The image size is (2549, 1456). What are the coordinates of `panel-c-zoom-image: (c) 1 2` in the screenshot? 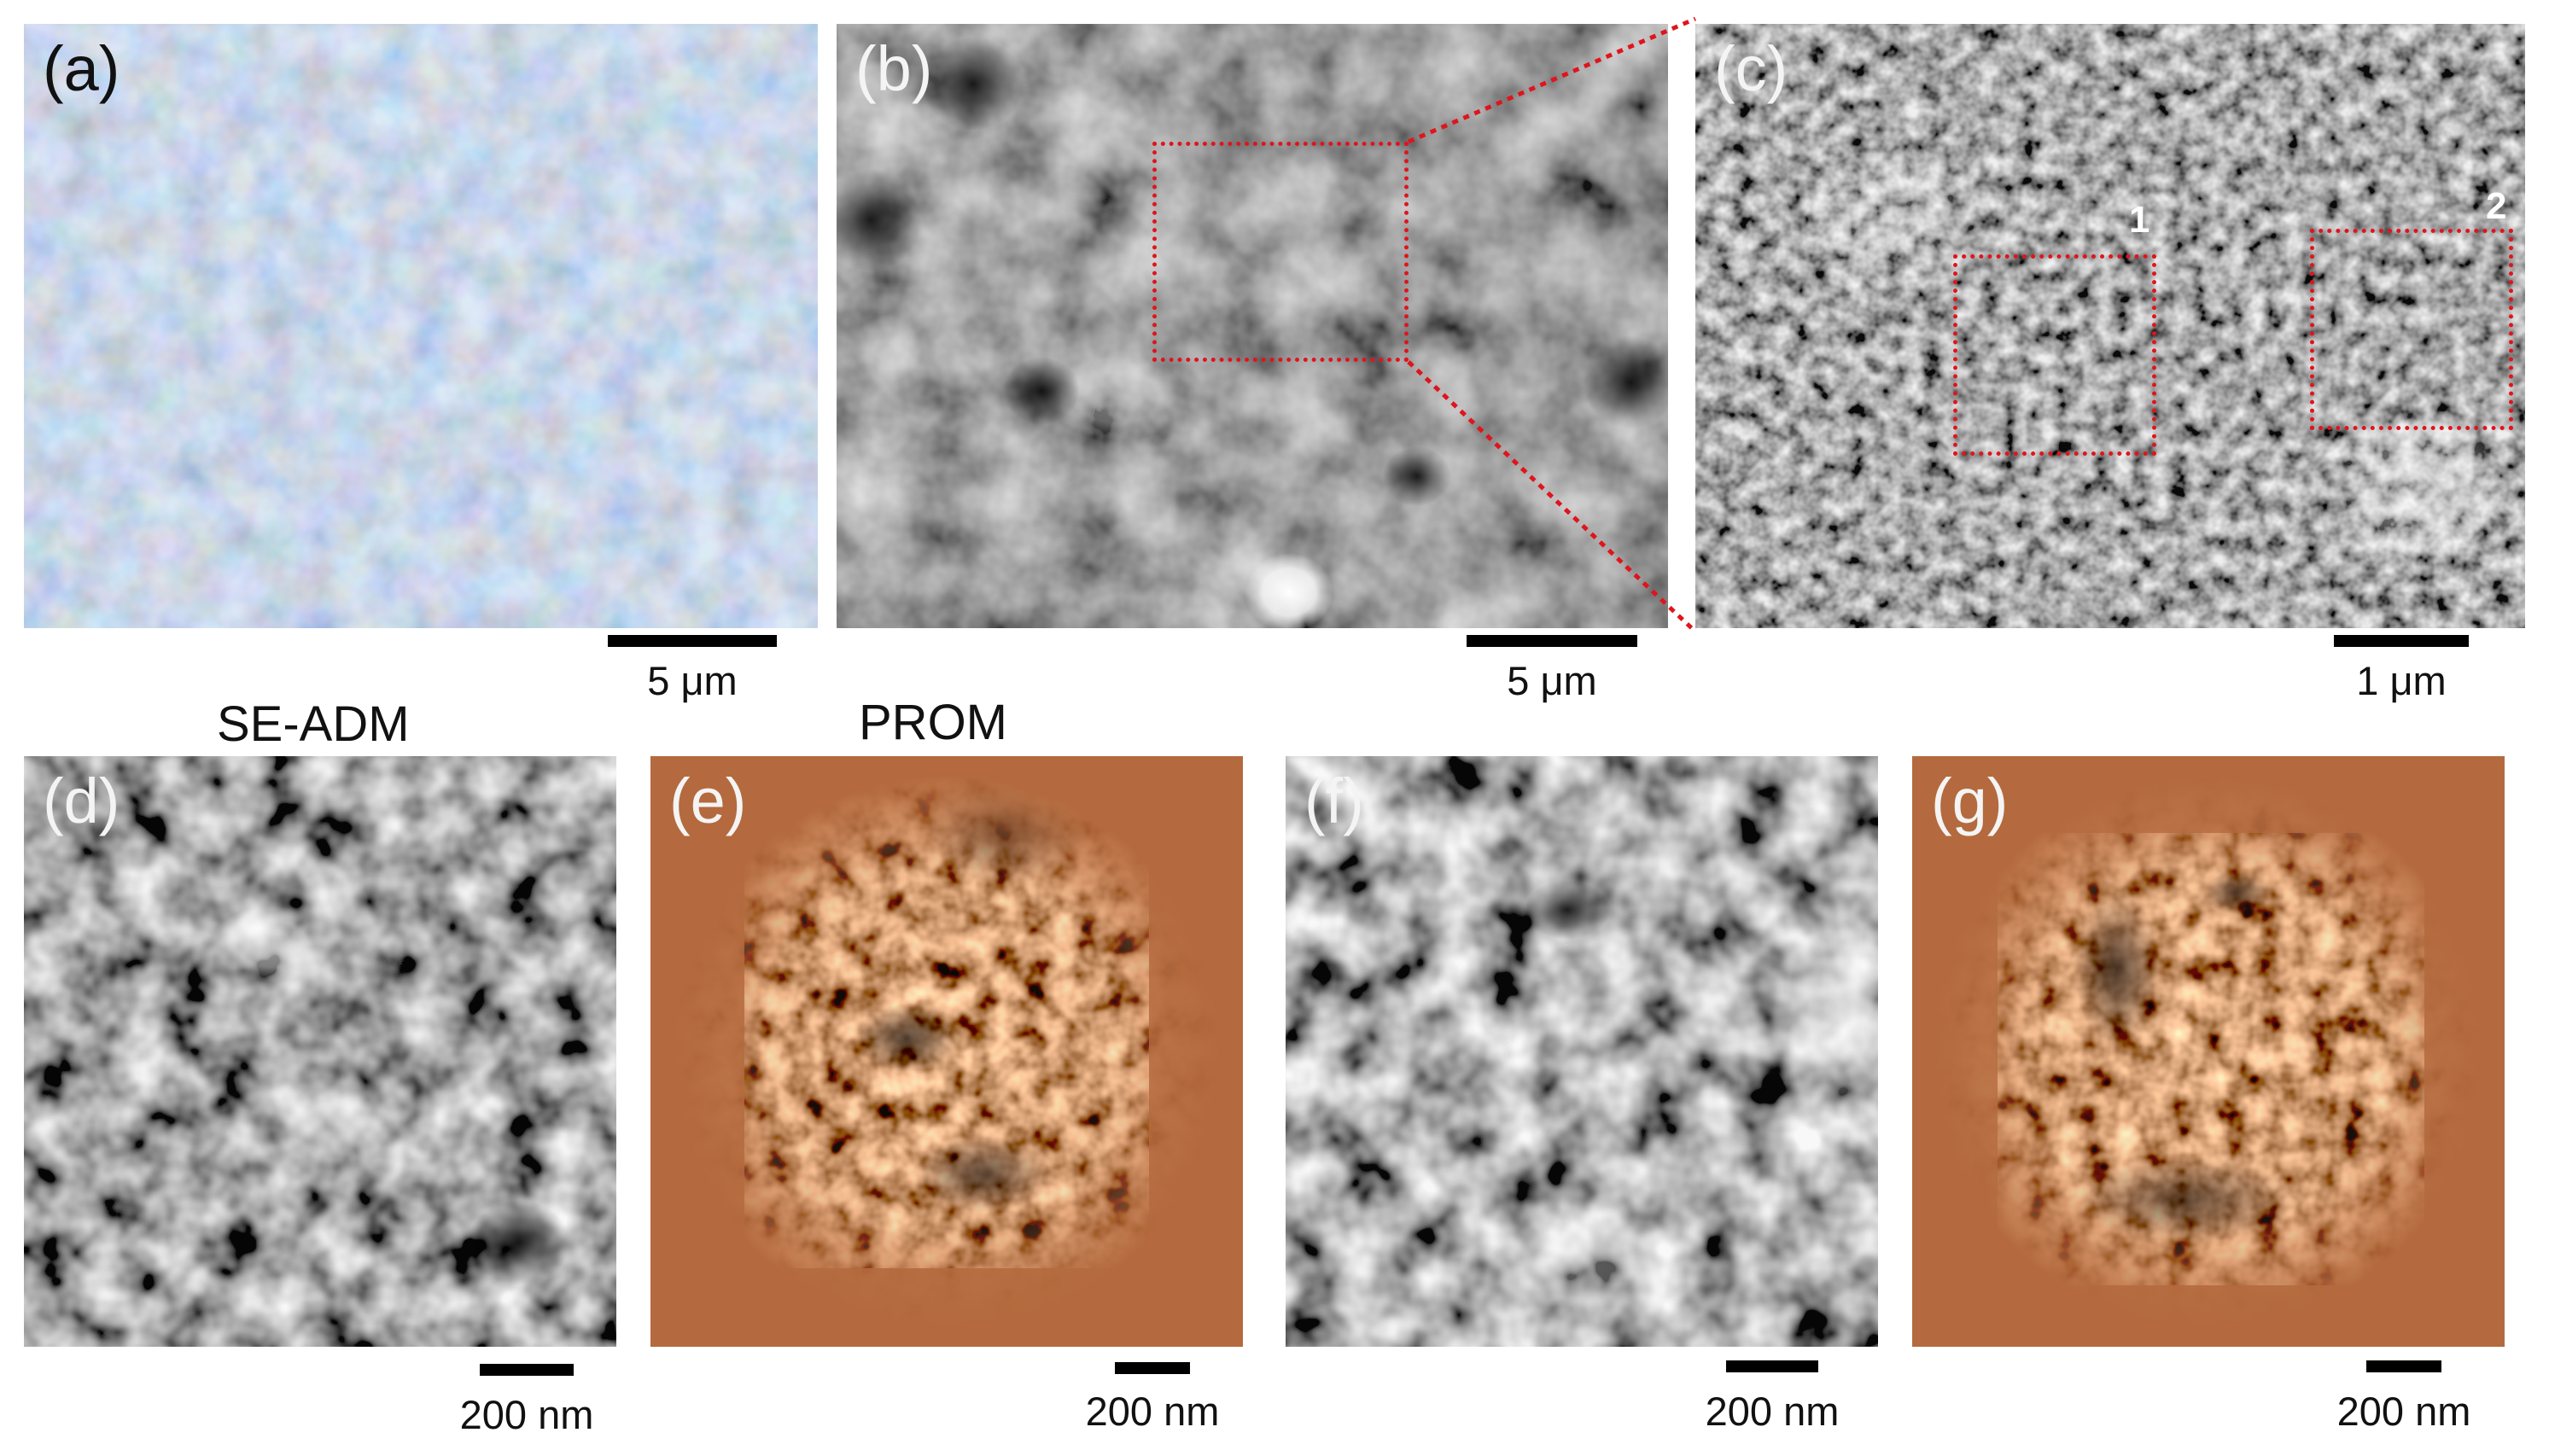 It's located at (2110, 326).